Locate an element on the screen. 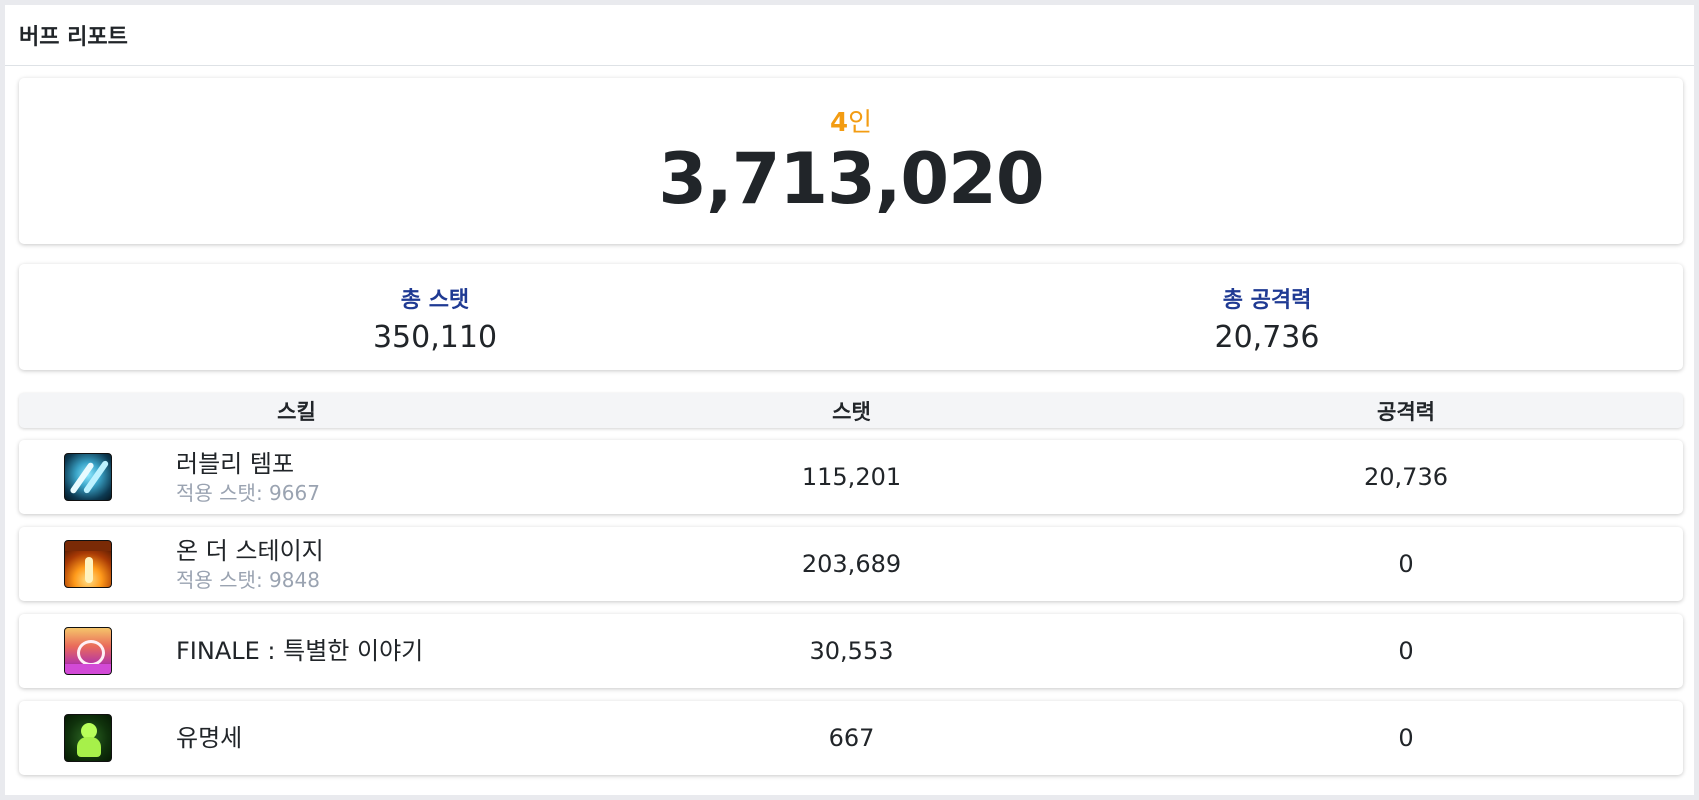  skill-text: 러블리 템포 적용 스탯: 9667 is located at coordinates (248, 477).